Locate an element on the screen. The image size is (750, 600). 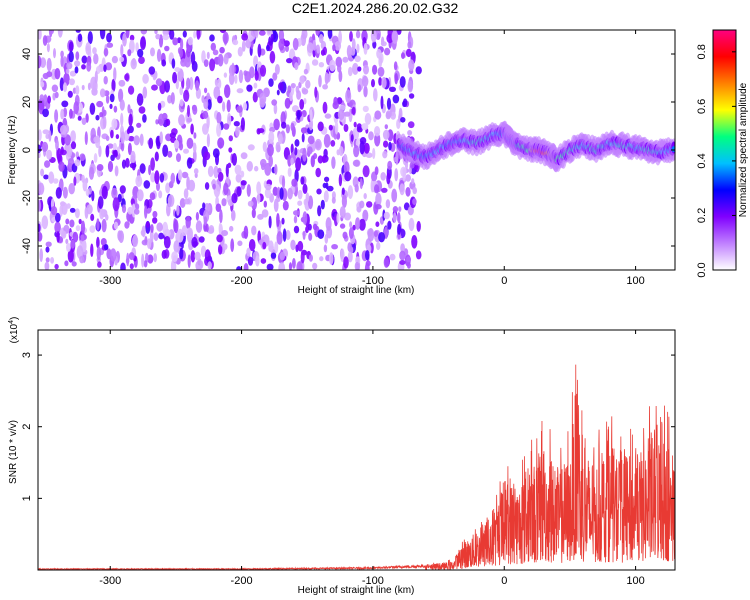
snr-y-axis-title: SNR (10 * v/v) is located at coordinates (13, 452).